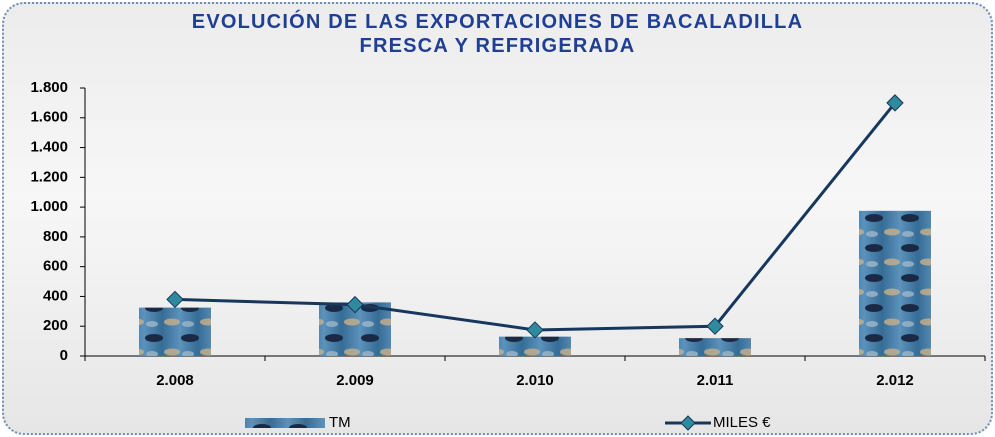  Describe the element at coordinates (49, 176) in the screenshot. I see `y-tick-label: 1.200` at that location.